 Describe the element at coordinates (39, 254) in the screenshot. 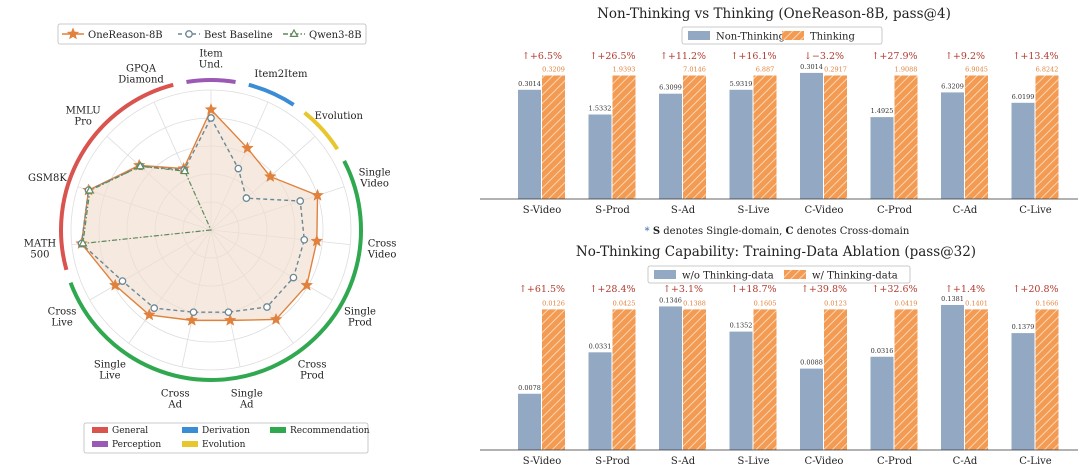

I see `label-line: 500` at that location.